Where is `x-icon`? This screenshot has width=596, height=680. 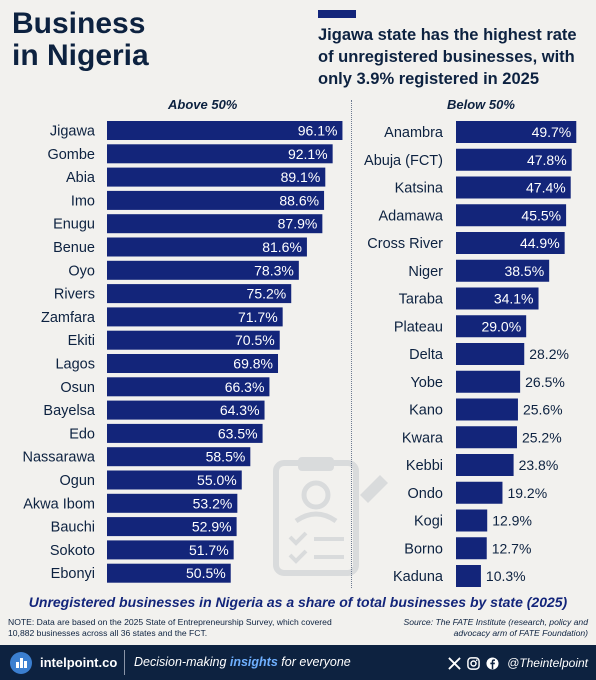 x-icon is located at coordinates (454, 663).